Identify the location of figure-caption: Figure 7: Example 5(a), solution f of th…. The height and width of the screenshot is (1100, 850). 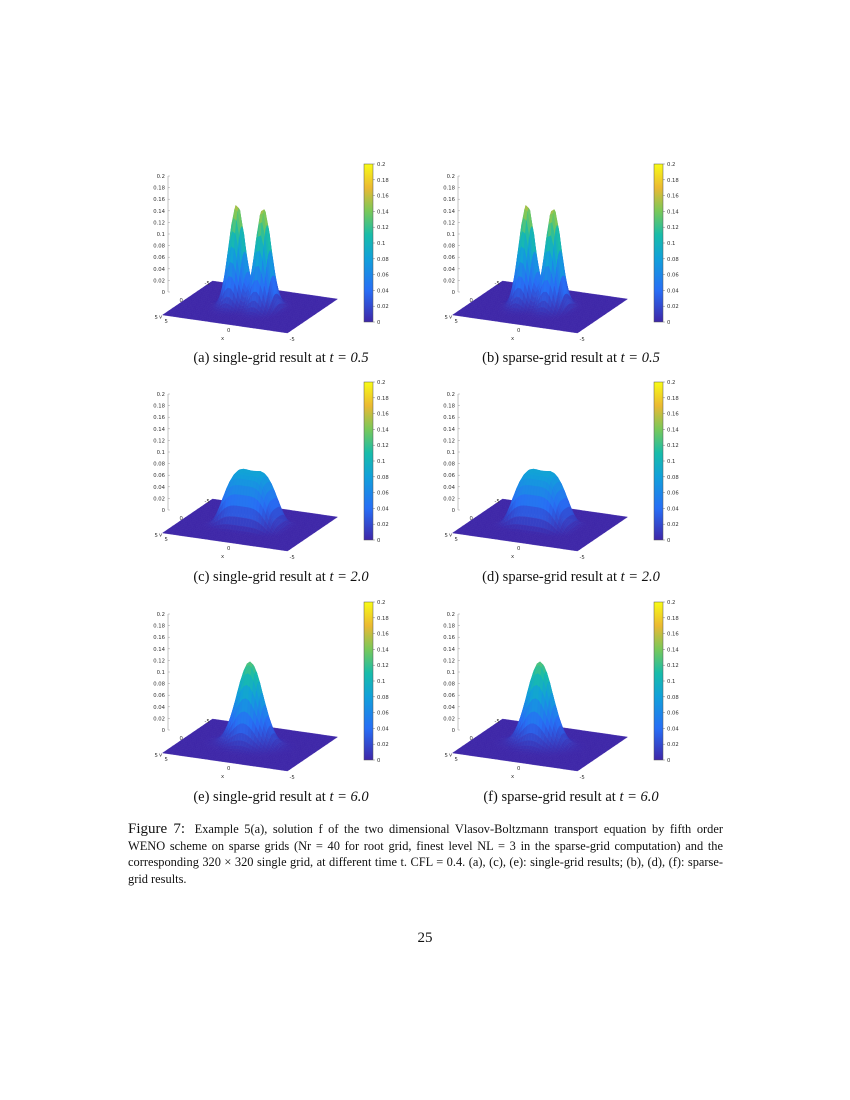
(425, 854).